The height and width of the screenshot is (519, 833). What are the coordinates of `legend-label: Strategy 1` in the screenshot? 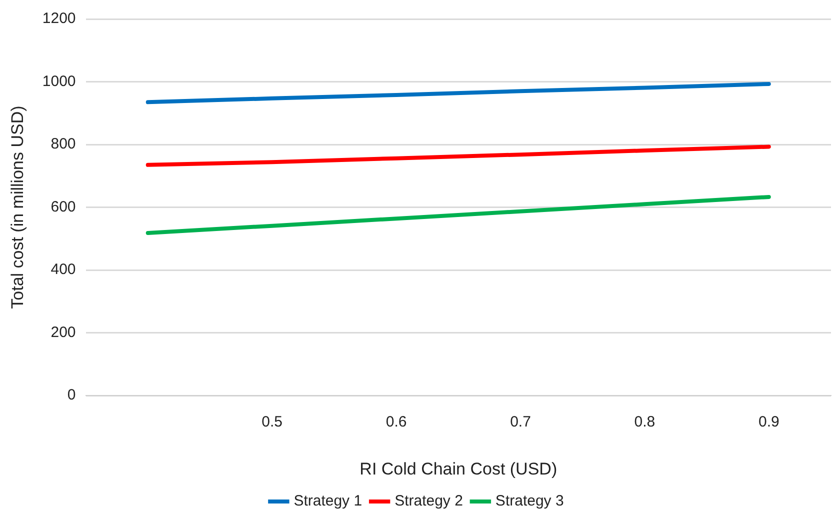 It's located at (328, 501).